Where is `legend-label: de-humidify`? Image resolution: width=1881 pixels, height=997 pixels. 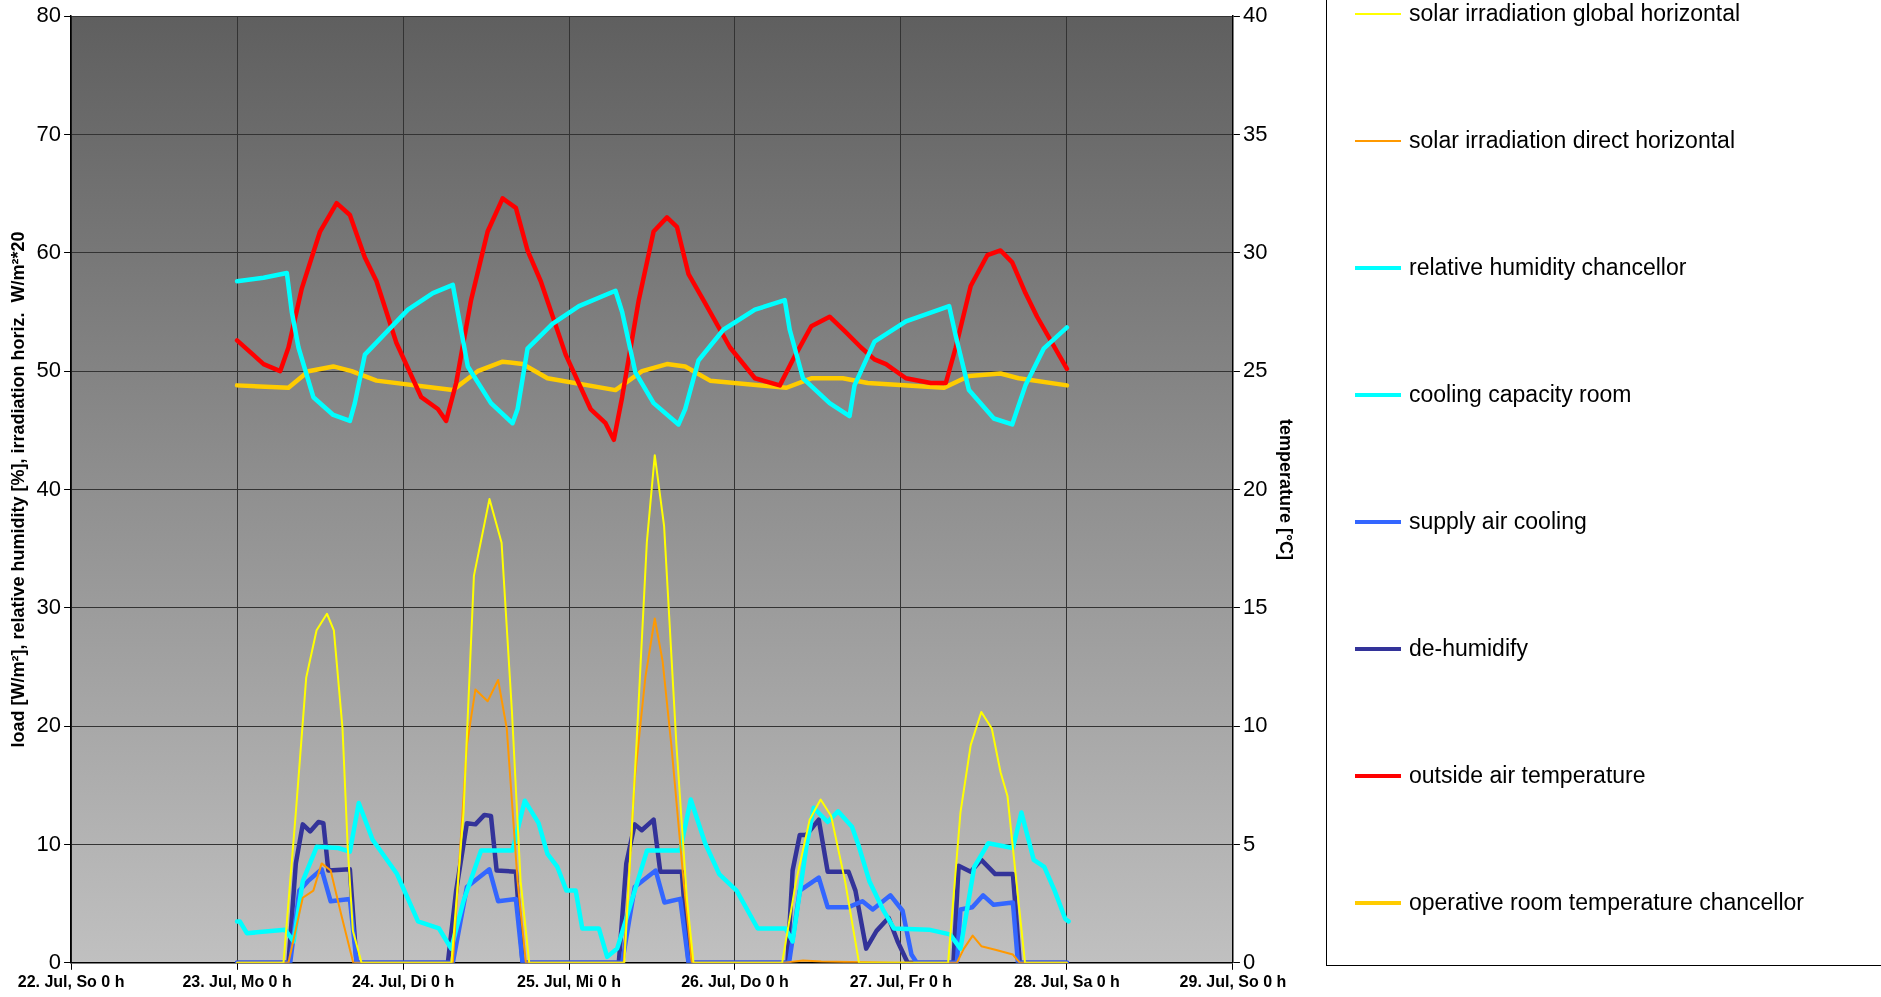 legend-label: de-humidify is located at coordinates (1468, 648).